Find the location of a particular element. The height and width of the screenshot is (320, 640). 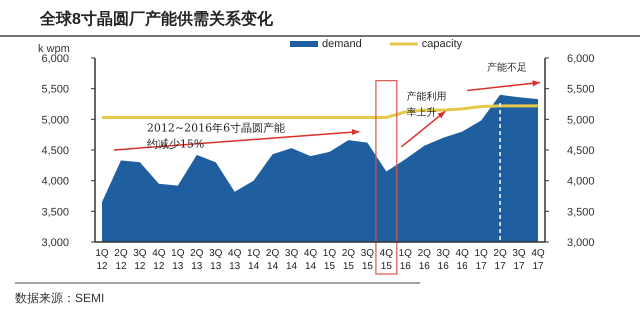

y-tick-label: 6,000 is located at coordinates (55, 59).